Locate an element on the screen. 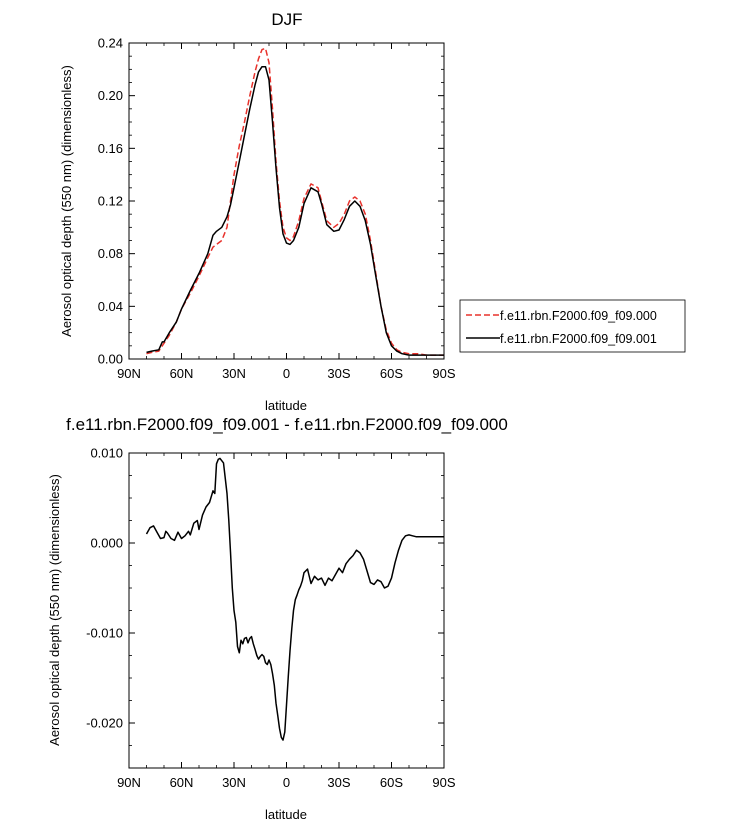 The width and height of the screenshot is (733, 829). top-x-tick-label: 60S is located at coordinates (391, 373).